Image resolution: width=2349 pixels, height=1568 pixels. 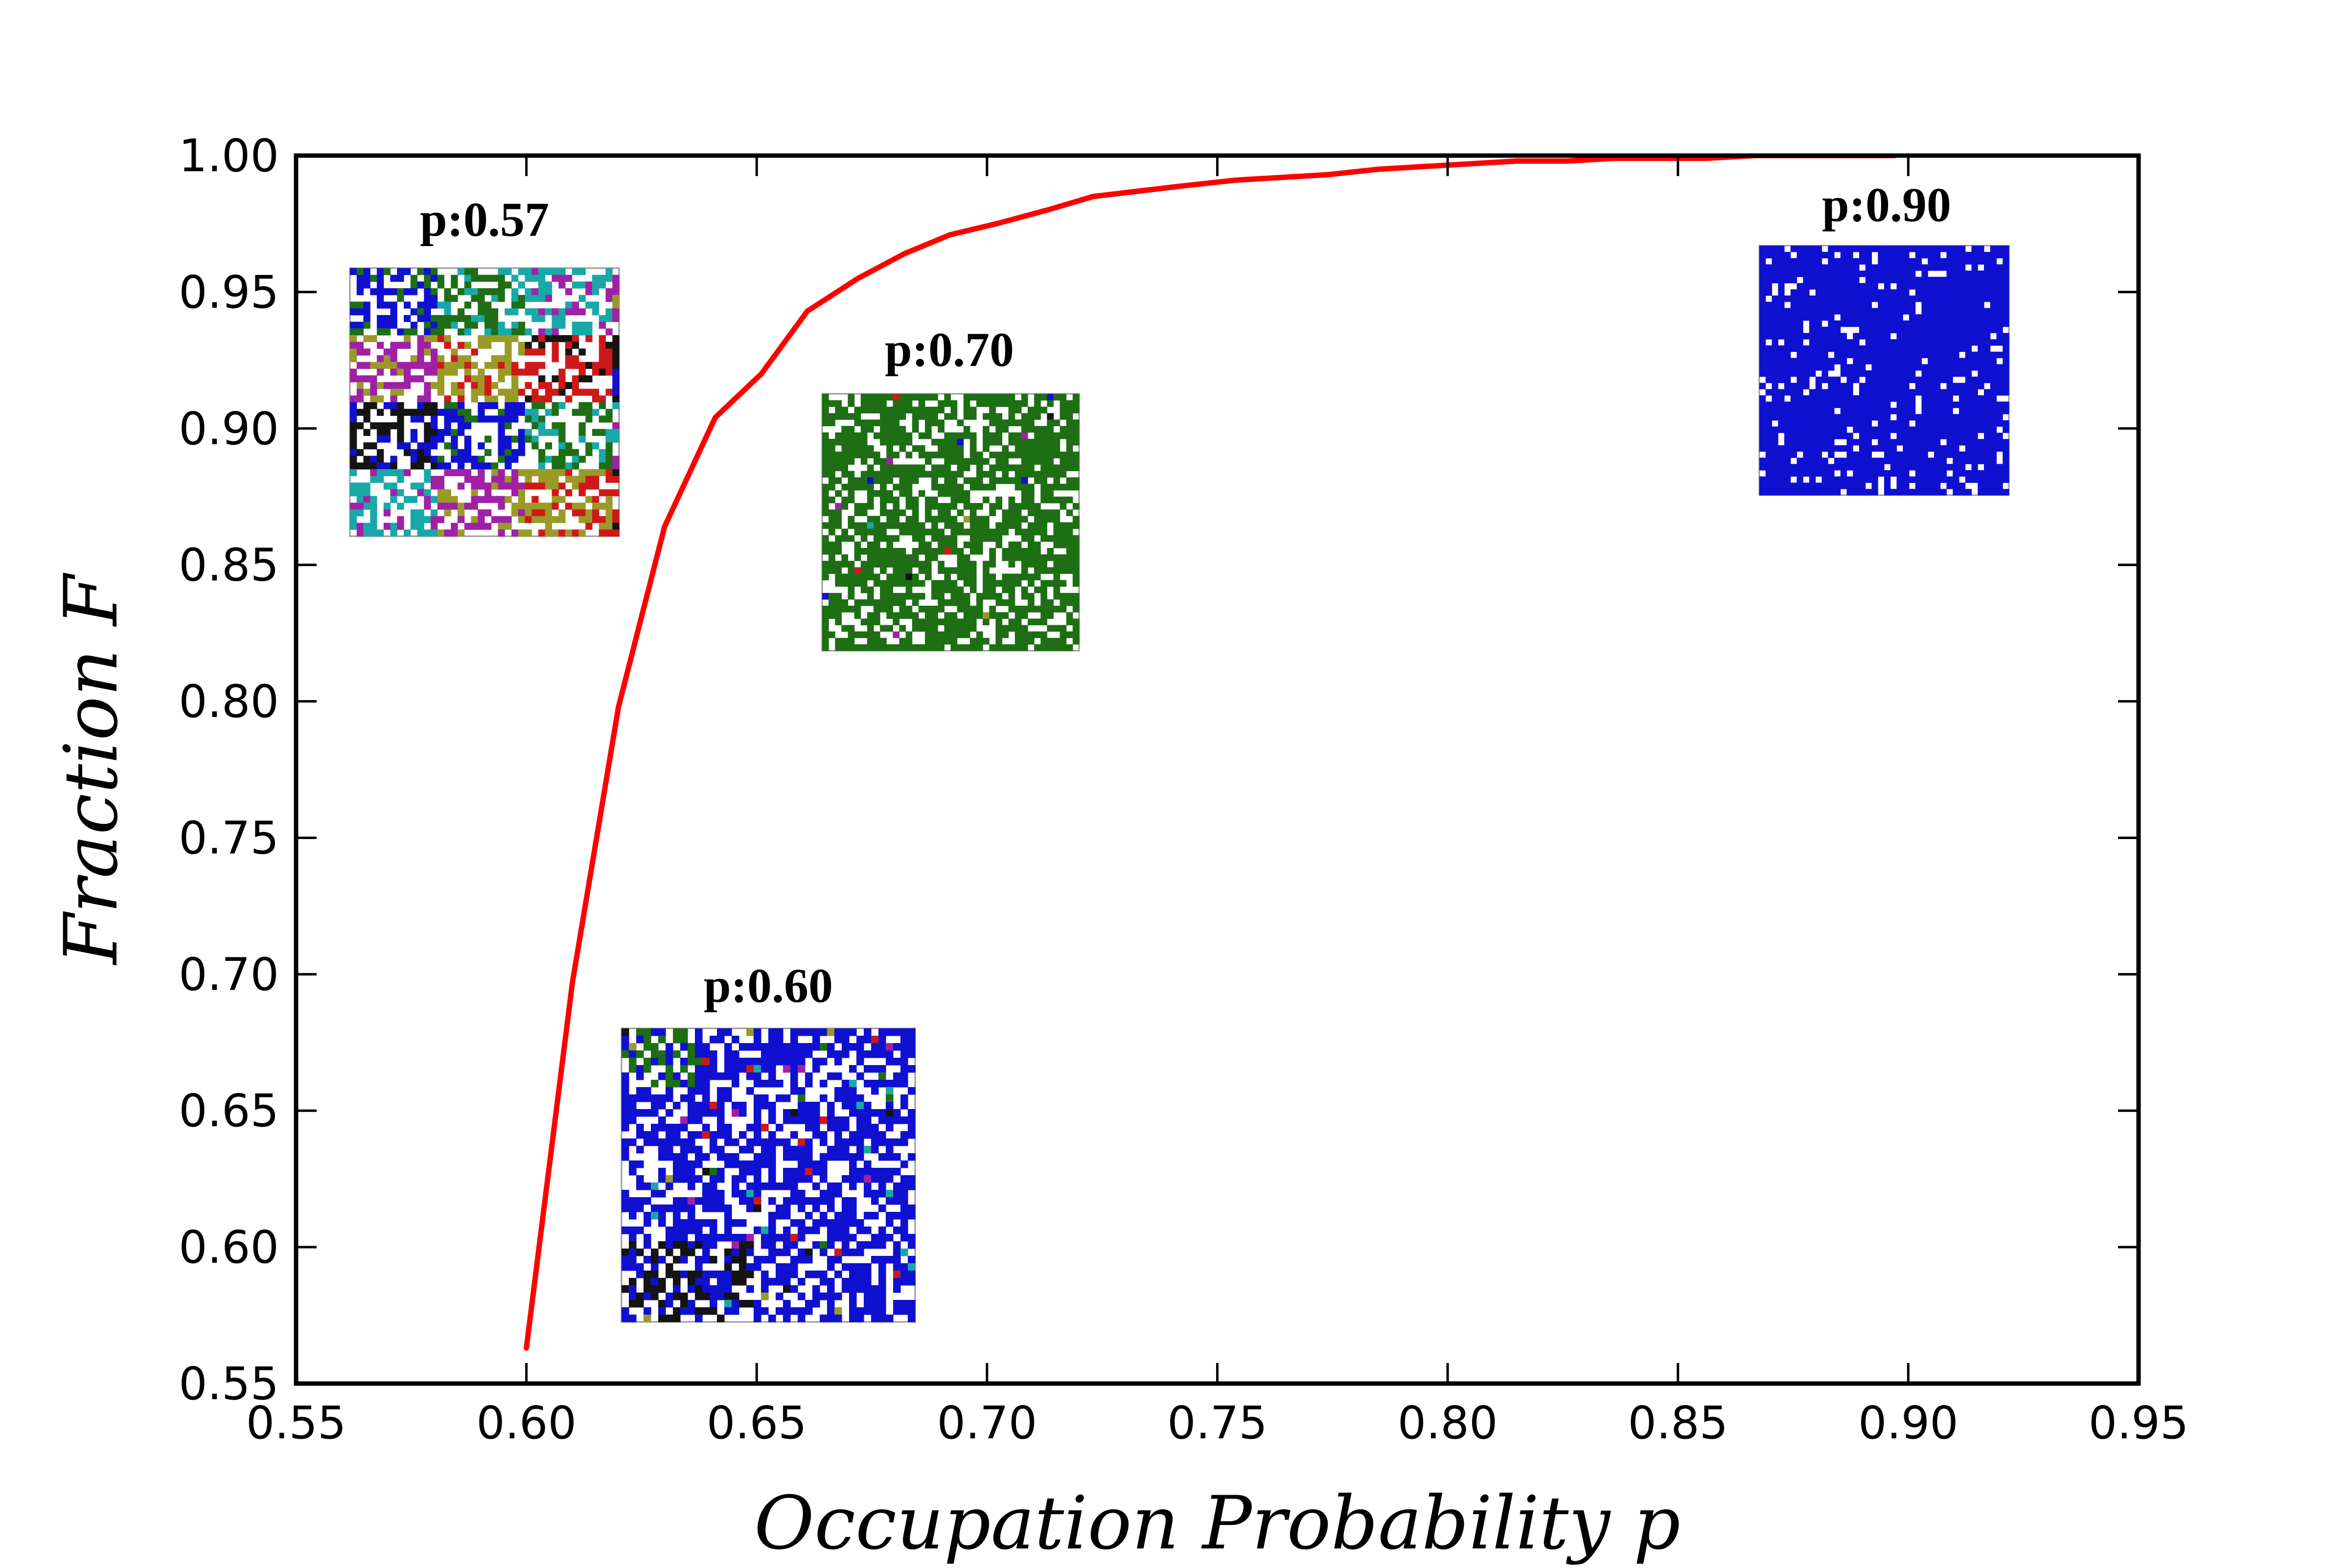 What do you see at coordinates (1678, 1423) in the screenshot?
I see `x-tick-label: 0.85` at bounding box center [1678, 1423].